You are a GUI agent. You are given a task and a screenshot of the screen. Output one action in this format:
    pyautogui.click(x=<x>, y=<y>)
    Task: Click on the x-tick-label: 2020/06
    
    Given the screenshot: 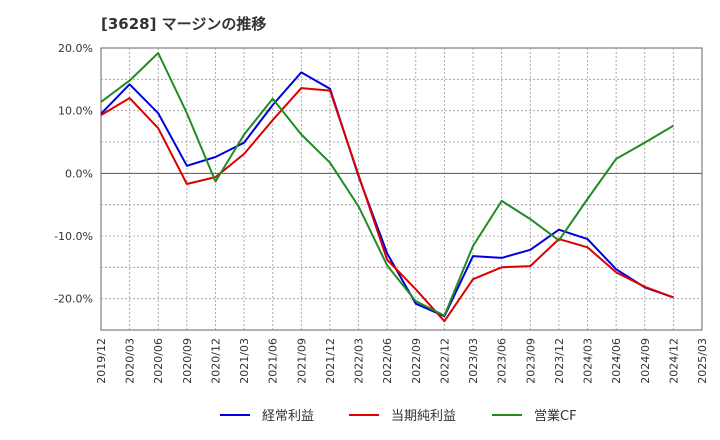 What is the action you would take?
    pyautogui.click(x=158, y=361)
    